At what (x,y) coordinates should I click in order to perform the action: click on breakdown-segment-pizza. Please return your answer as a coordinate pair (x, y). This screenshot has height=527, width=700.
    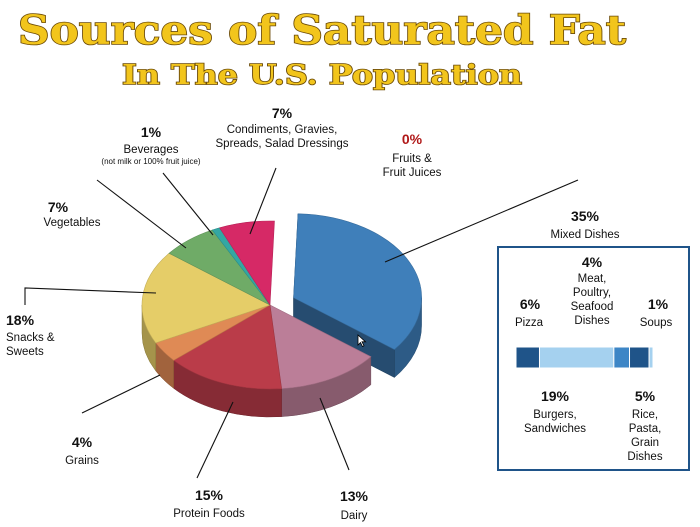
    Looking at the image, I should click on (527, 357).